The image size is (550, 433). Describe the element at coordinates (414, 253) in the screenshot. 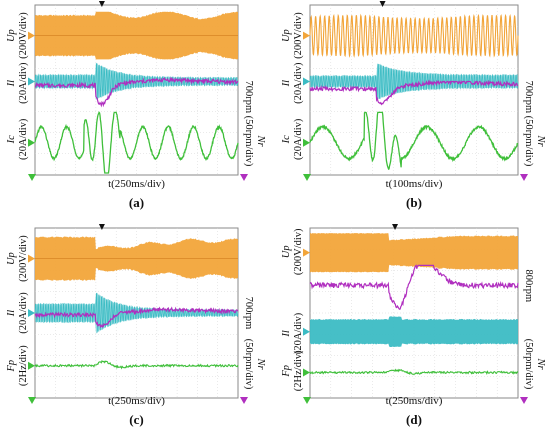

I see `series-Up-envelope` at that location.